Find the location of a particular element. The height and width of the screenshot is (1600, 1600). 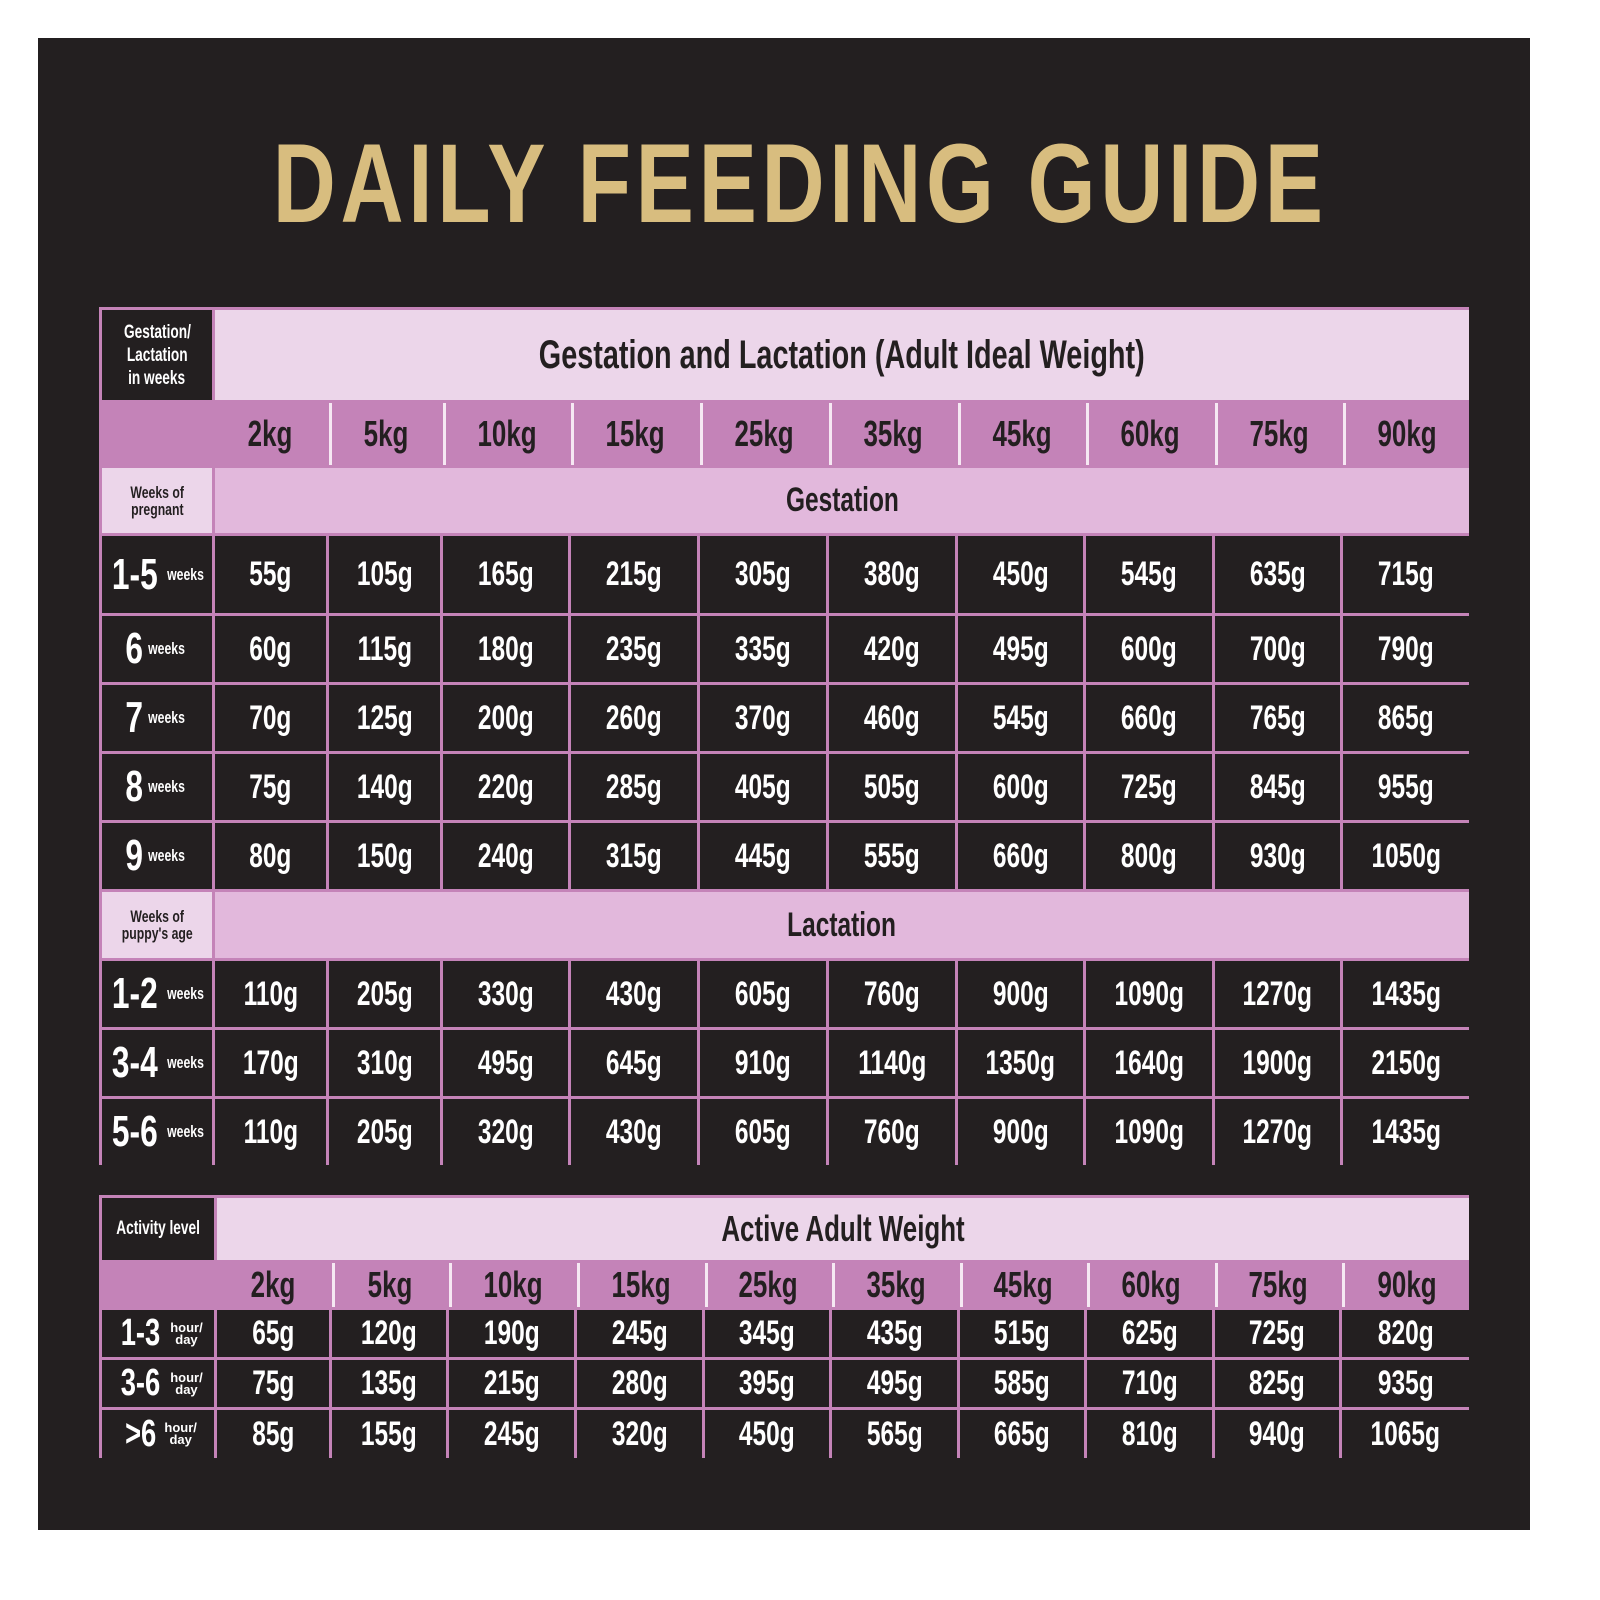

unit-line: day is located at coordinates (186, 1389).